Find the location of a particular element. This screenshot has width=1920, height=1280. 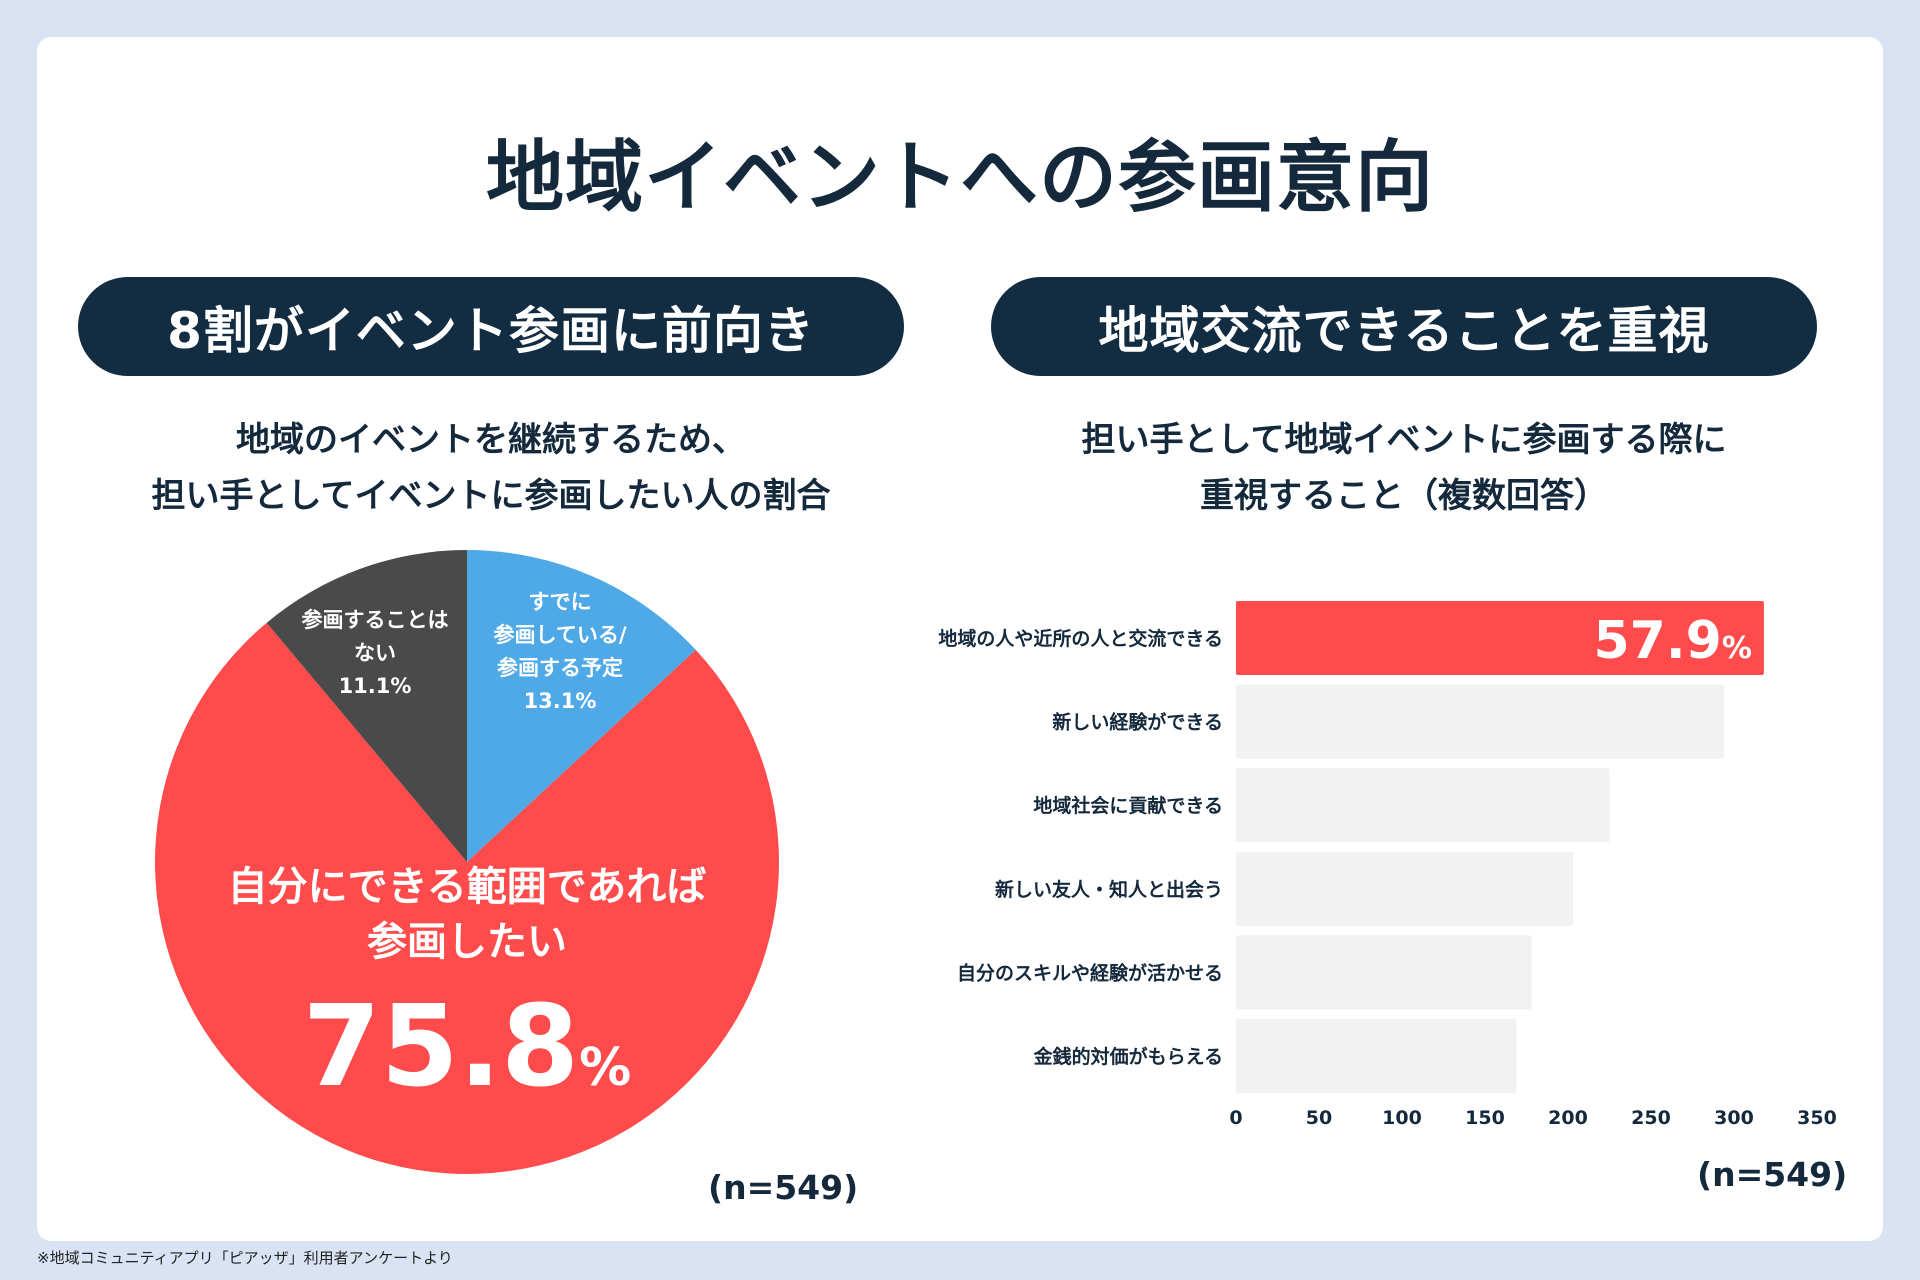

bar-3-category: 地域社会に貢献できる is located at coordinates (1128, 805).